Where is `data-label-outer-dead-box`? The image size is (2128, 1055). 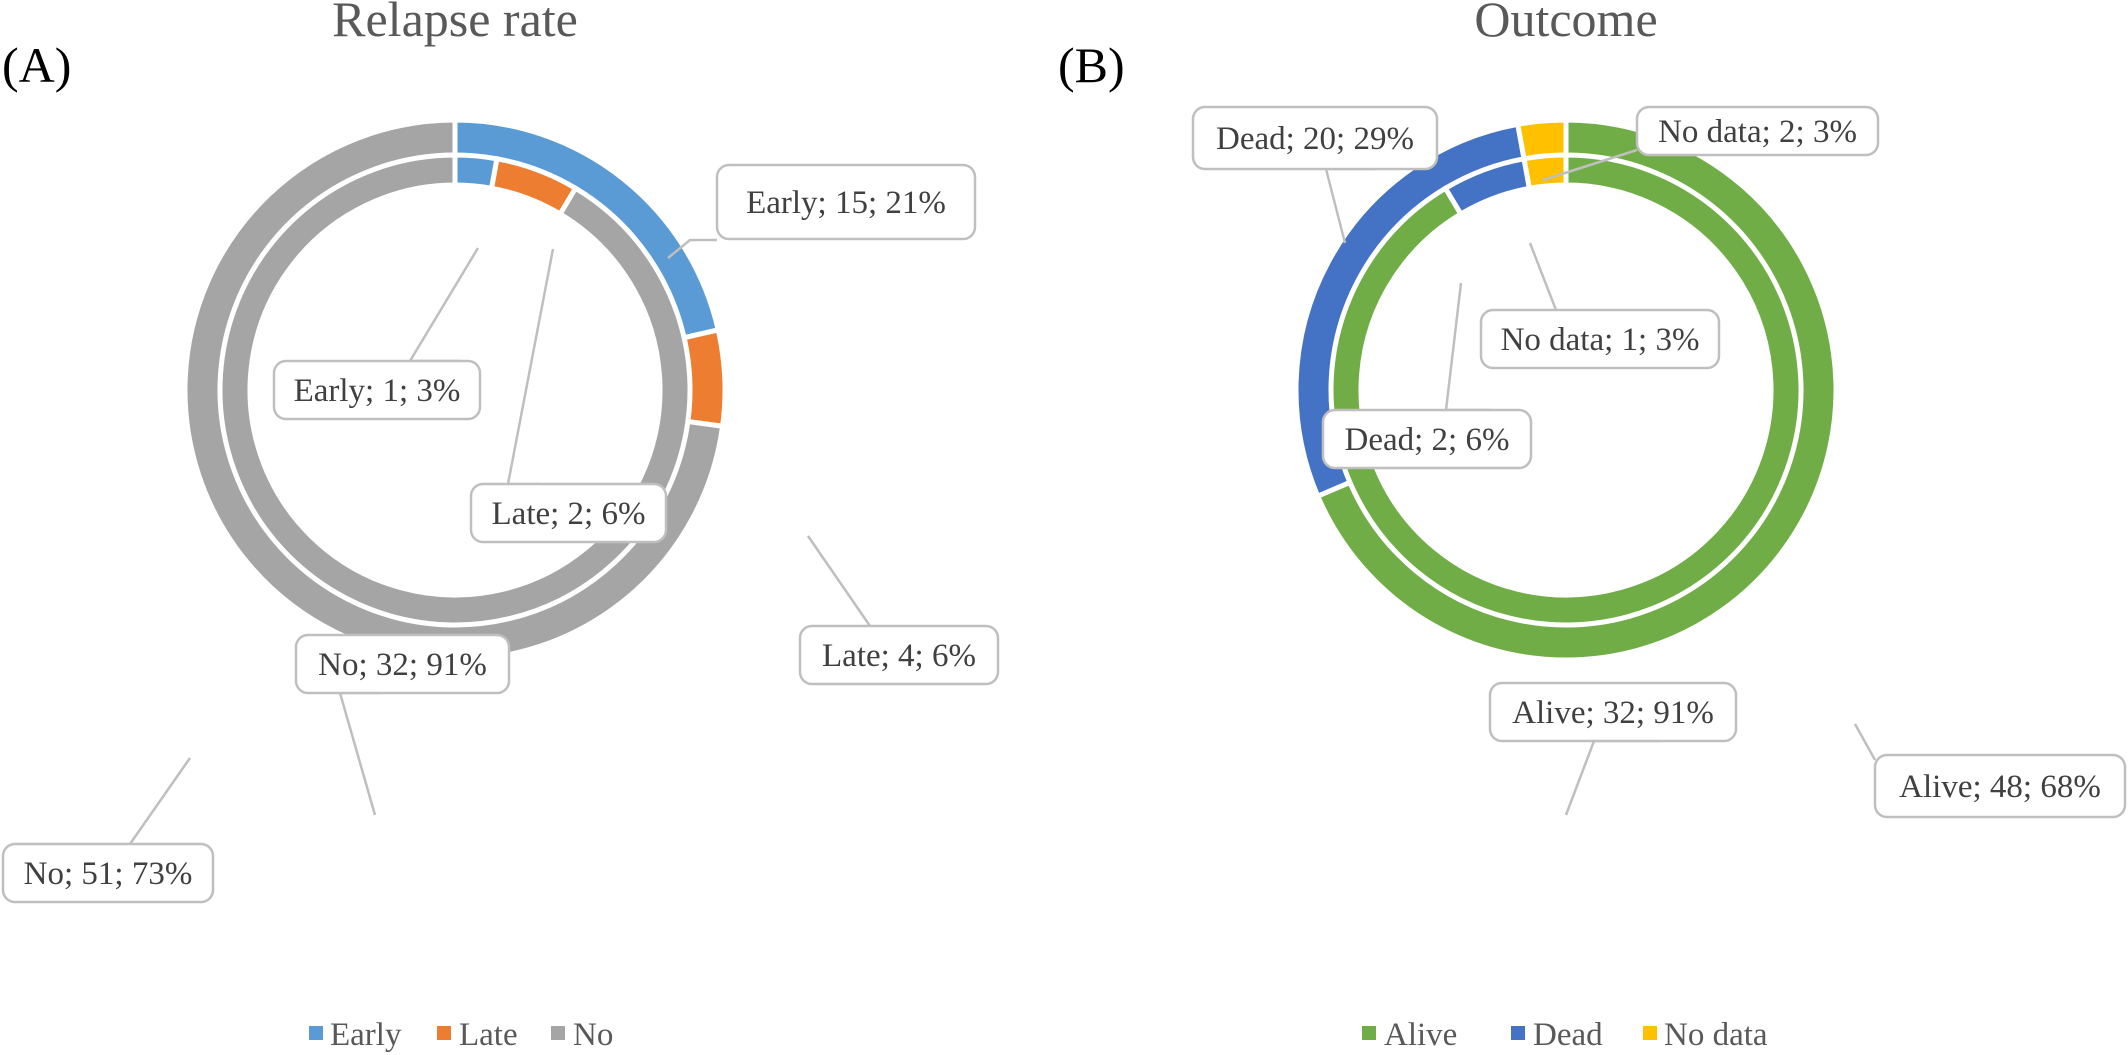
data-label-outer-dead-box is located at coordinates (1315, 138).